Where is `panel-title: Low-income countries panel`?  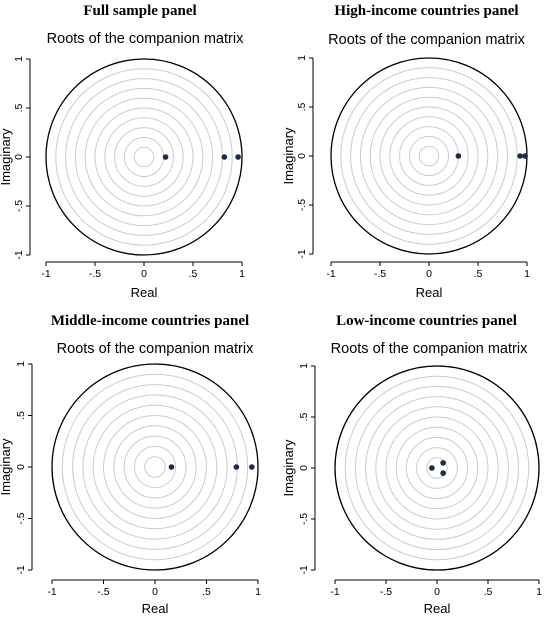
panel-title: Low-income countries panel is located at coordinates (426, 321).